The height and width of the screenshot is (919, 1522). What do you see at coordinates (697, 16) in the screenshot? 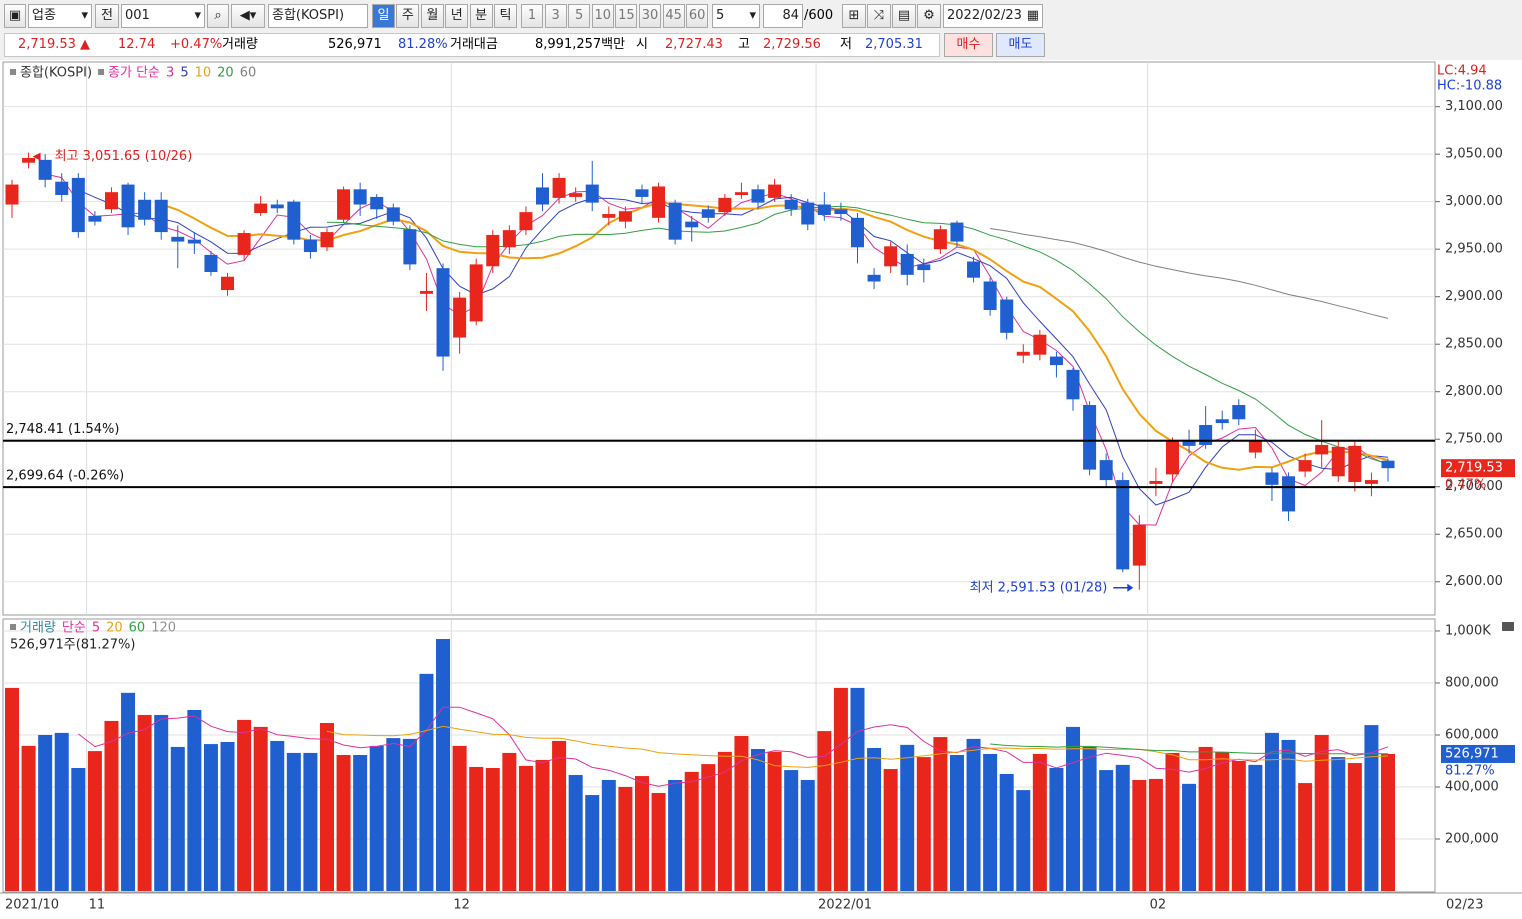
I see `interval-button: 60` at bounding box center [697, 16].